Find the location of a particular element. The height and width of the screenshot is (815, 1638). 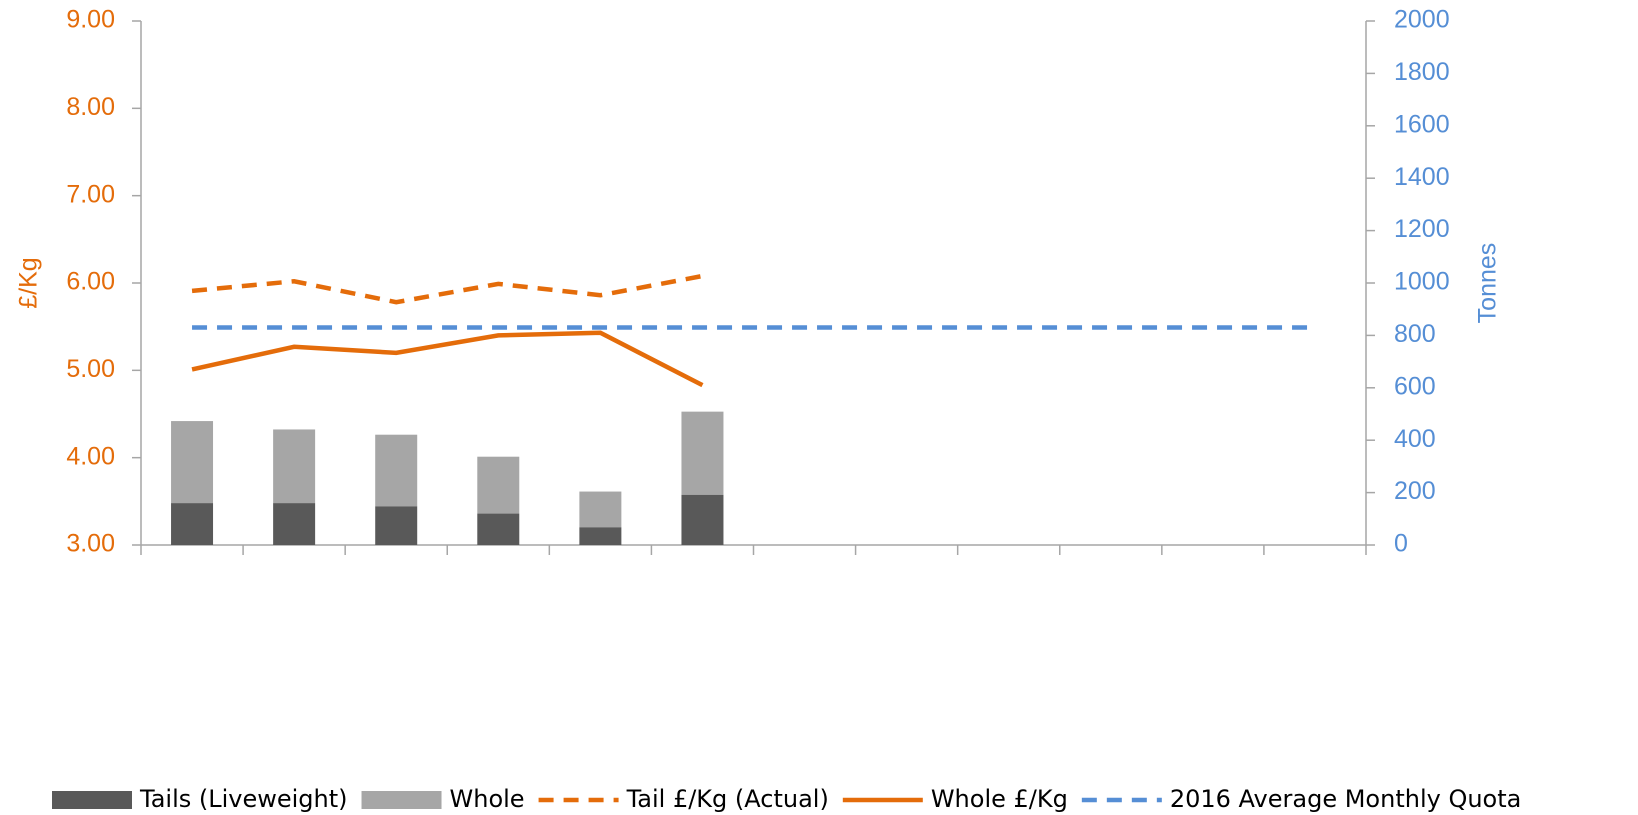

y-tick-label: 9.00 is located at coordinates (90, 20).